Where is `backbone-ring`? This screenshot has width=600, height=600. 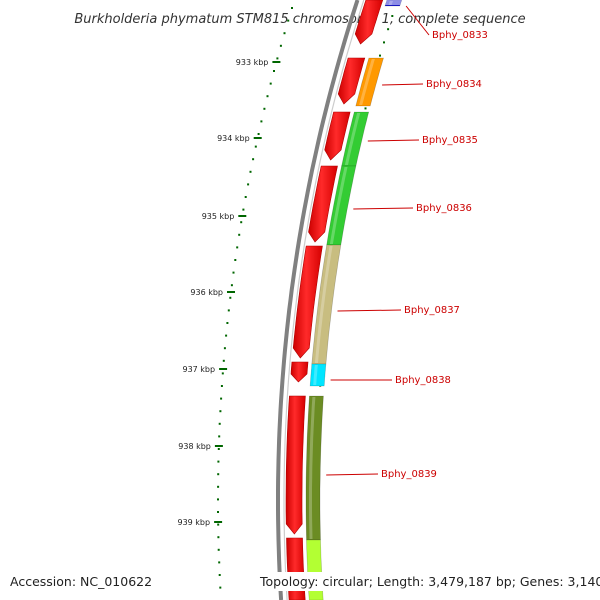 backbone-ring is located at coordinates (320, 300).